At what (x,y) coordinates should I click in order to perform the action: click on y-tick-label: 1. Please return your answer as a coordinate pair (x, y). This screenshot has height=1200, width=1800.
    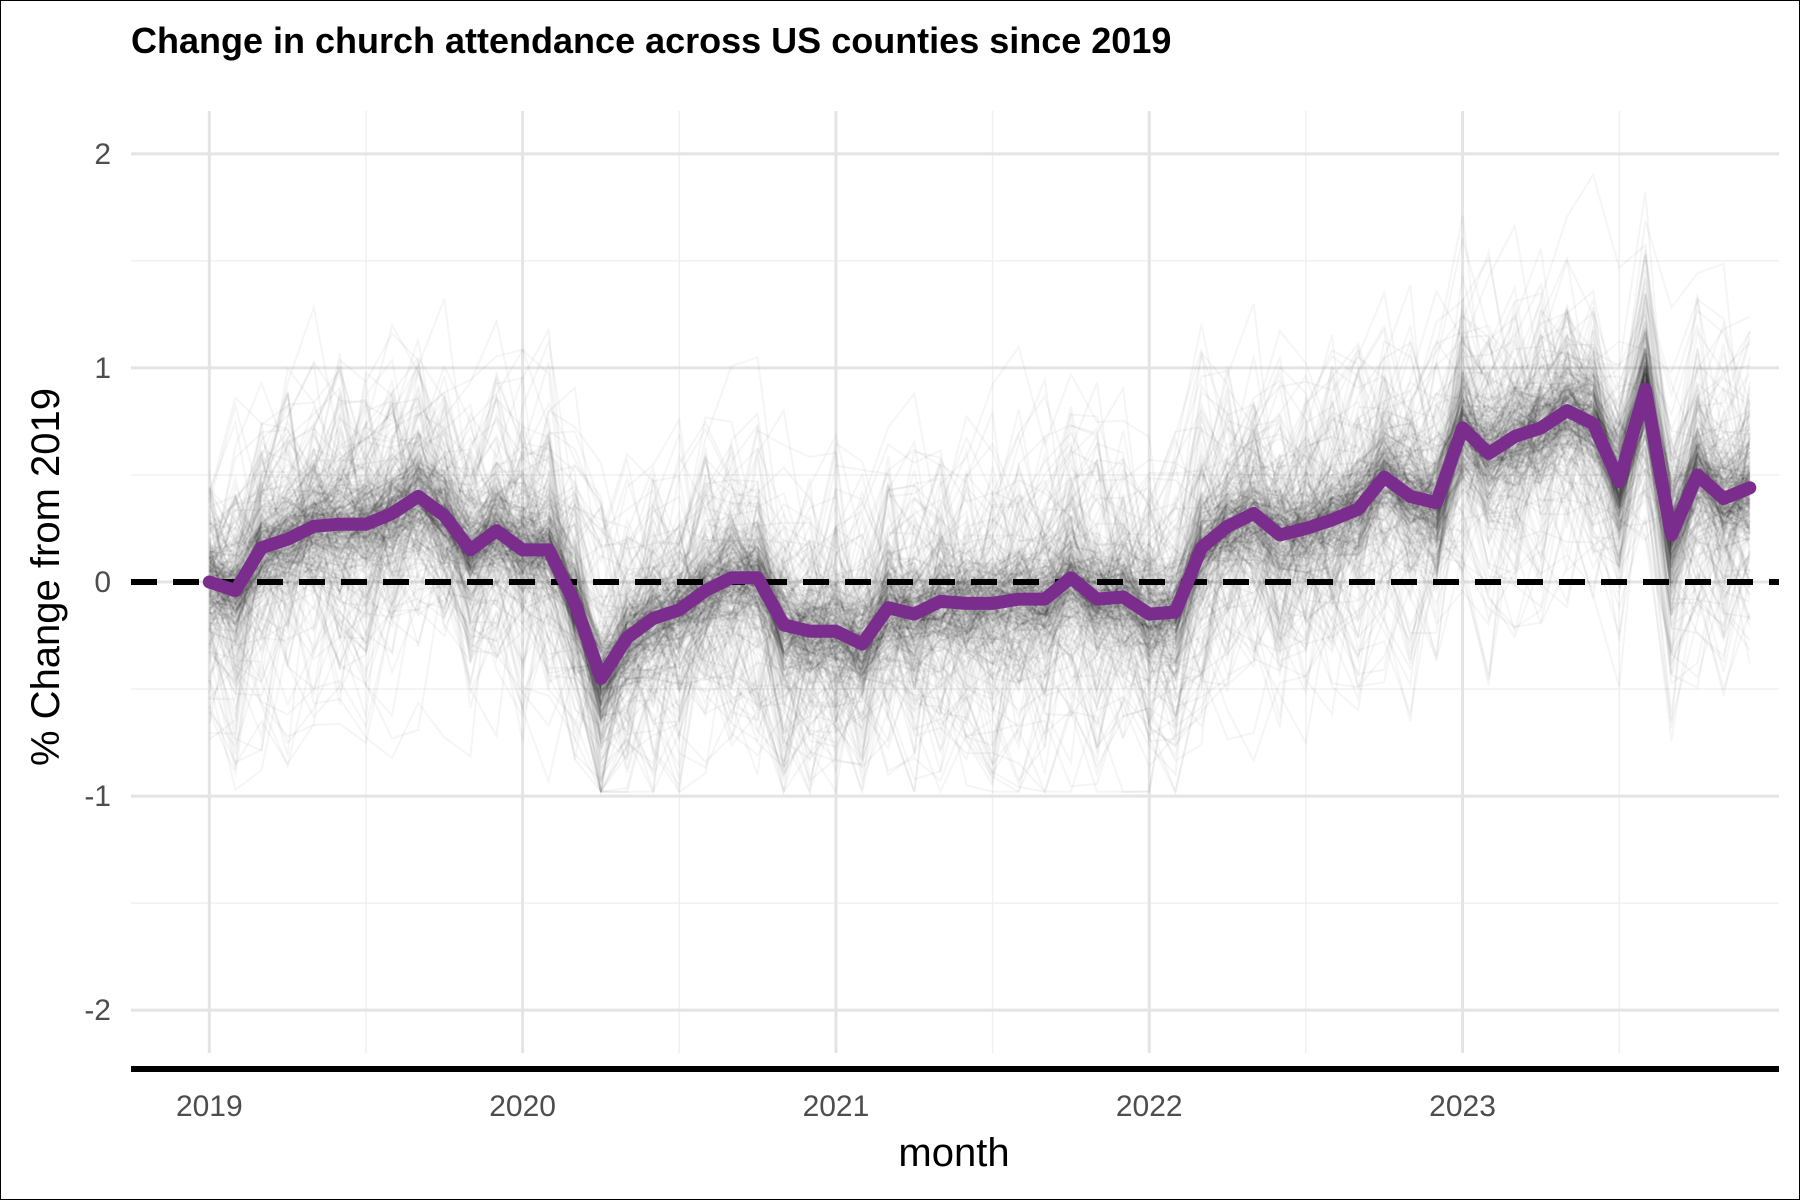
    Looking at the image, I should click on (102, 368).